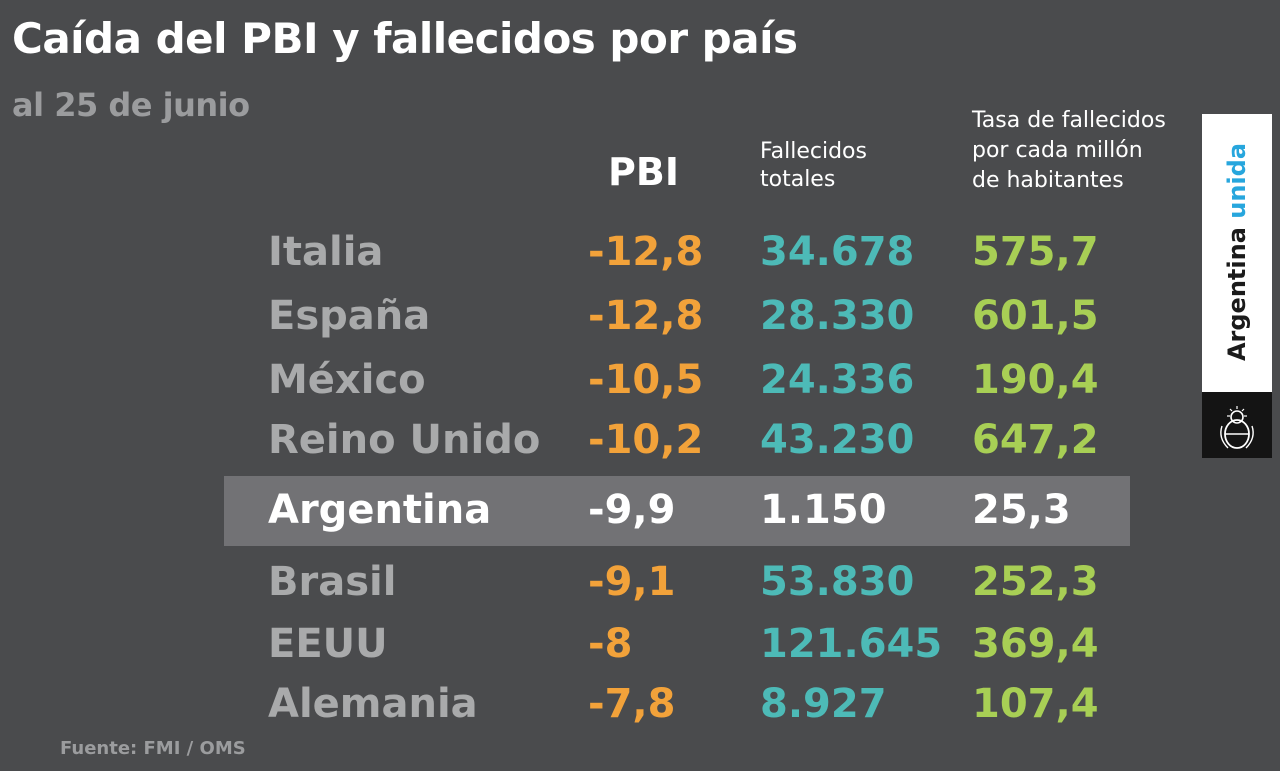 The image size is (1280, 771). Describe the element at coordinates (373, 704) in the screenshot. I see `country-cell: Alemania` at that location.